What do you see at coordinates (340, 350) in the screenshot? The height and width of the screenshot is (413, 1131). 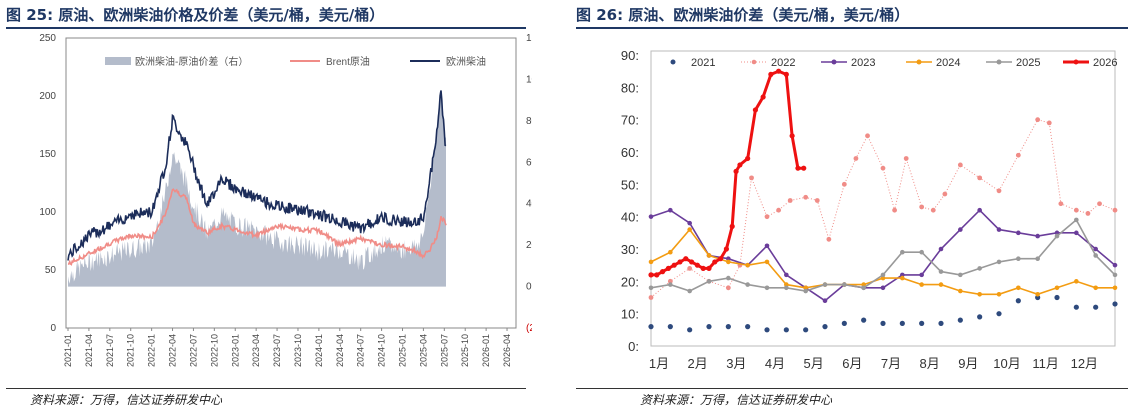 I see `left-x-tick-label: 2024-04` at bounding box center [340, 350].